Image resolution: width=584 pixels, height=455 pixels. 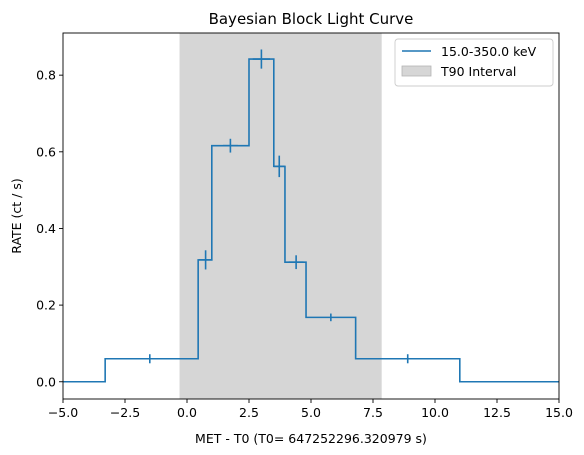 I want to click on legend: 15.0-350.0 keV T90 Interval, so click(x=474, y=62).